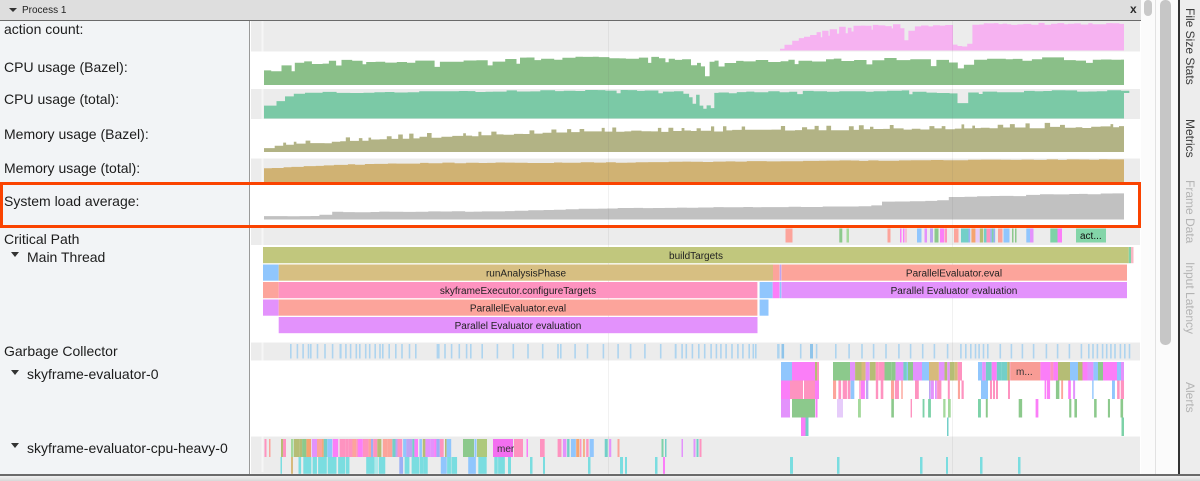 This screenshot has height=481, width=1200. What do you see at coordinates (518, 291) in the screenshot?
I see `svg-text:skyframeExecutor.configureTarg: skyframeExecutor.configureTargets` at bounding box center [518, 291].